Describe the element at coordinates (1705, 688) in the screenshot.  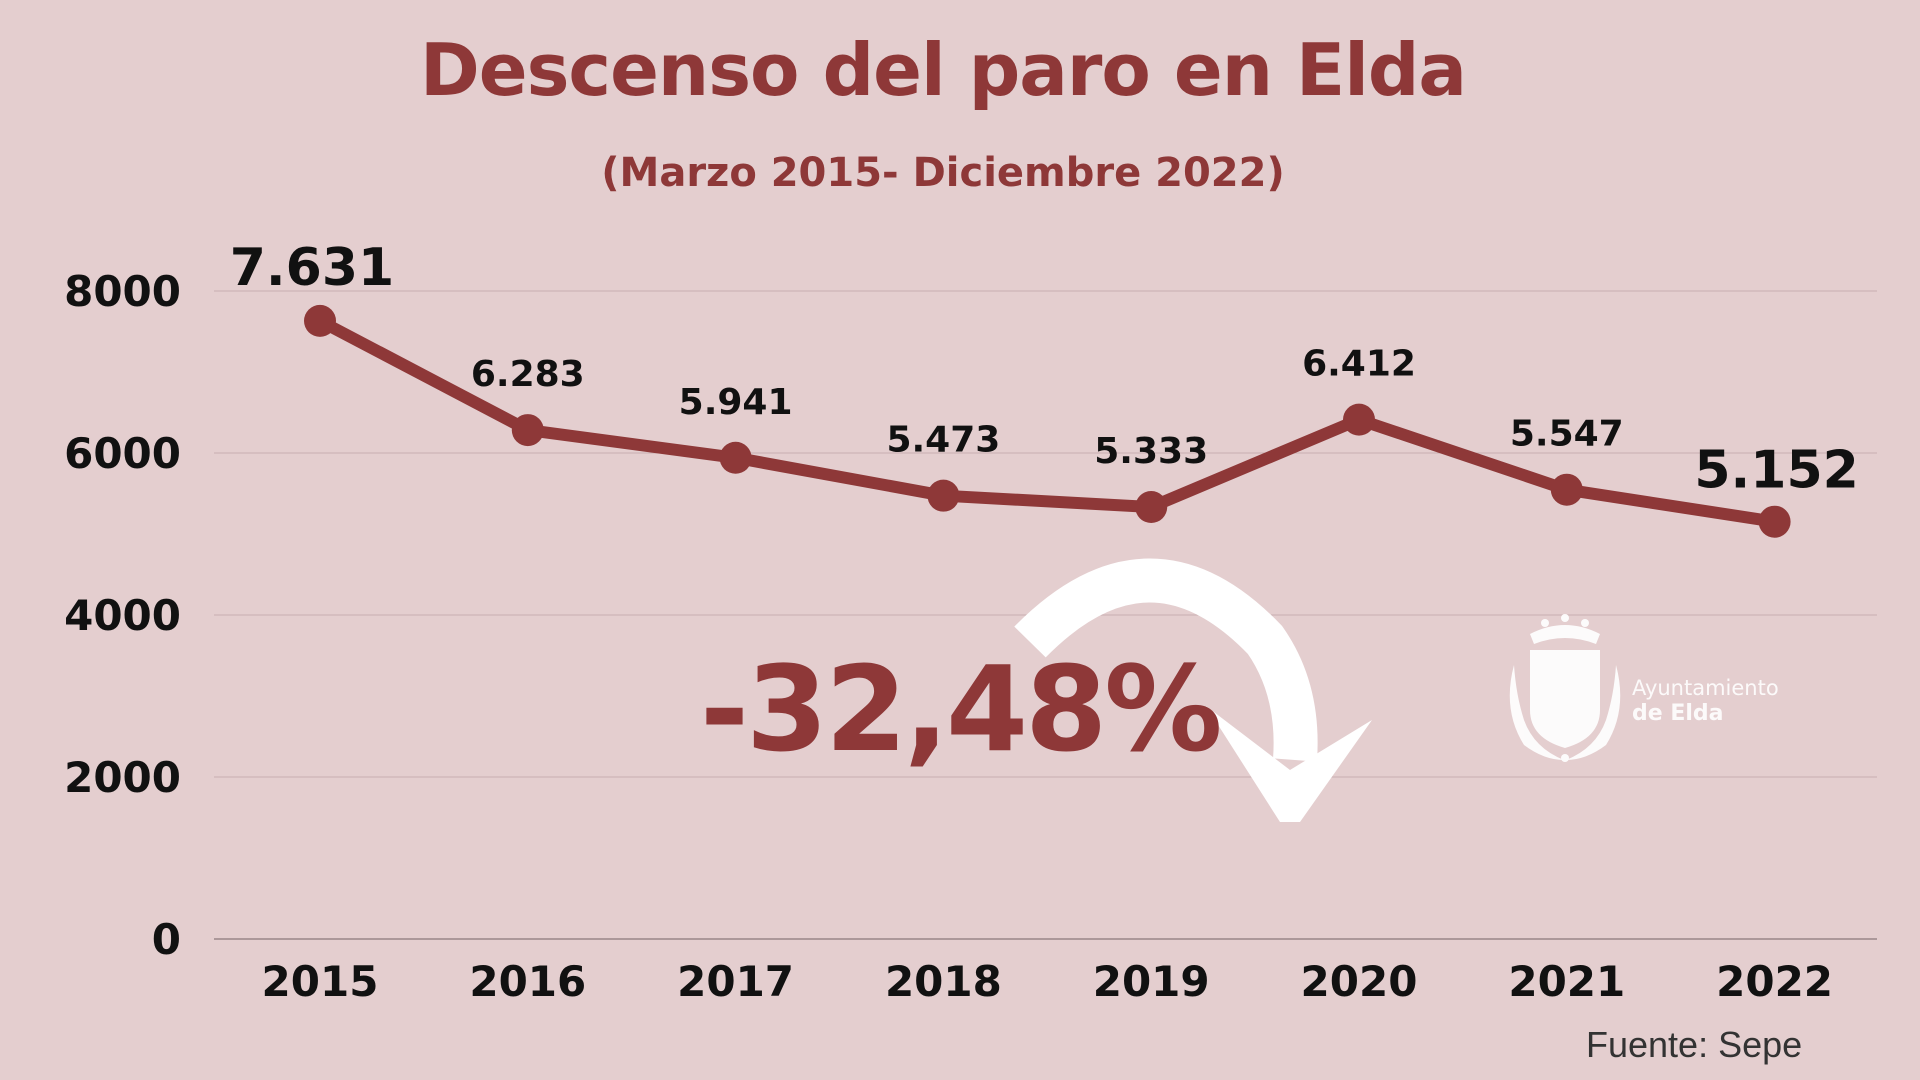
I see `logo-line1: Ayuntamiento` at that location.